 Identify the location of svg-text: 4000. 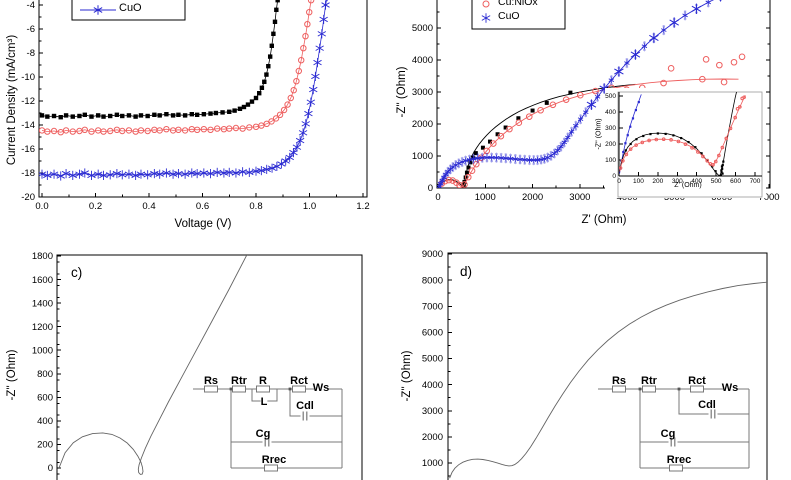
(422, 60).